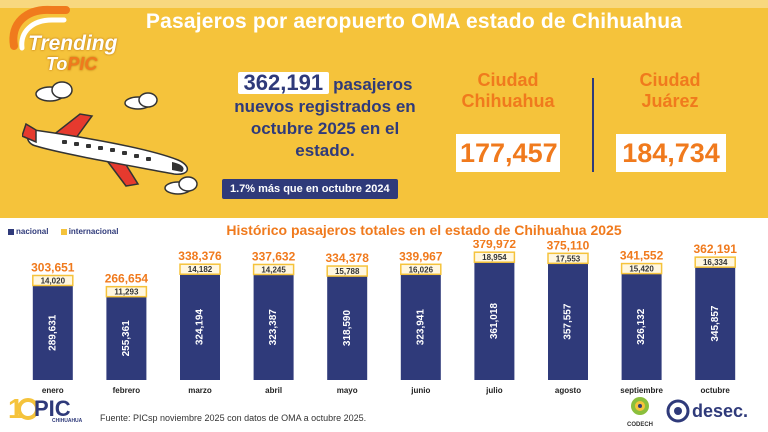 This screenshot has width=768, height=432. I want to click on legend-label-nacional: nacional, so click(32, 231).